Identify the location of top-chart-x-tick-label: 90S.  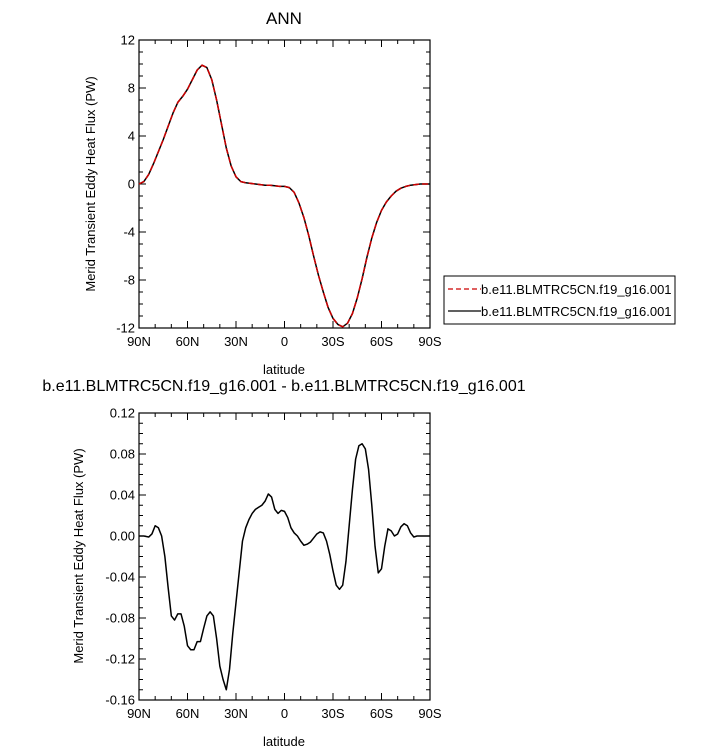
(429, 341).